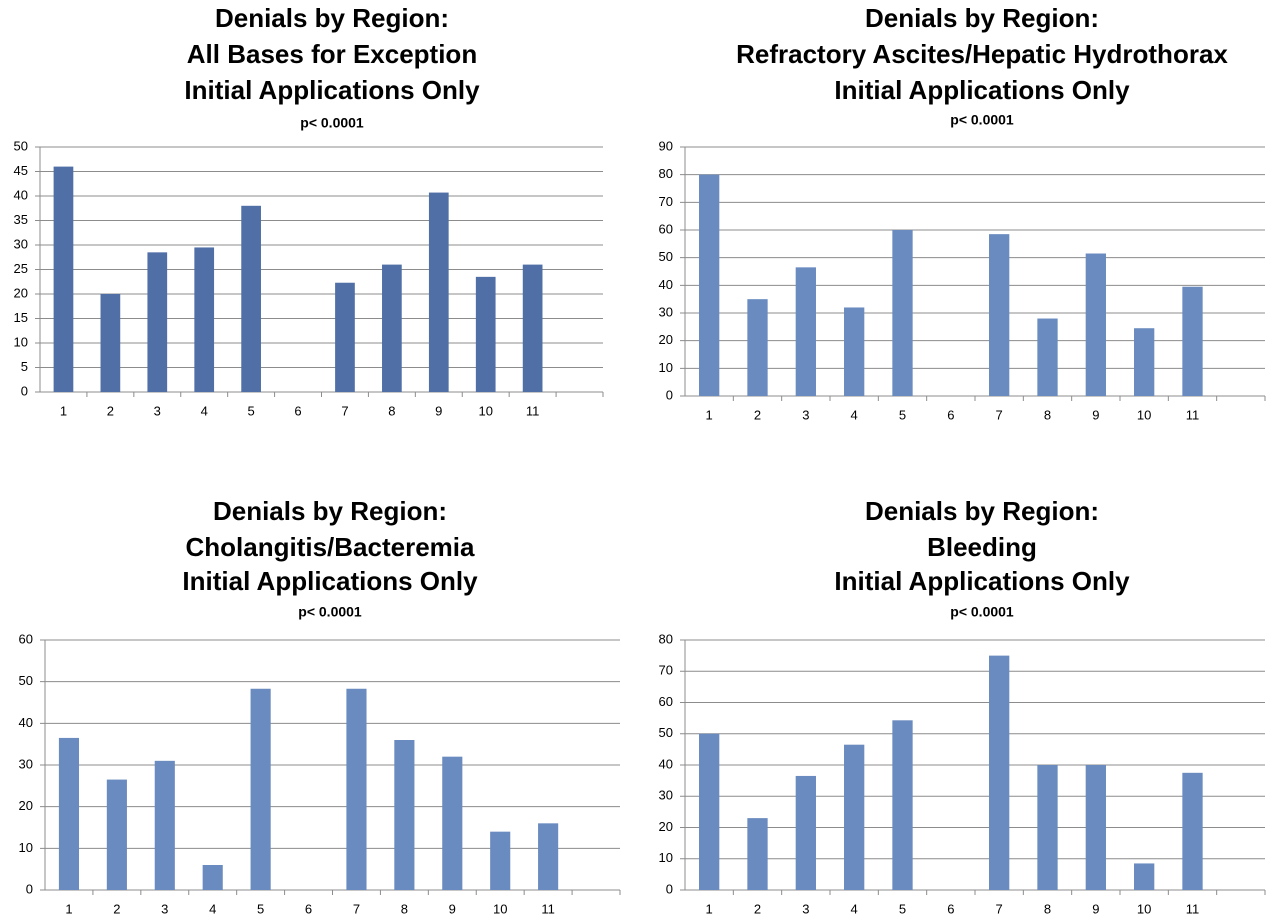  Describe the element at coordinates (21, 170) in the screenshot. I see `y-tick-label: 45` at that location.